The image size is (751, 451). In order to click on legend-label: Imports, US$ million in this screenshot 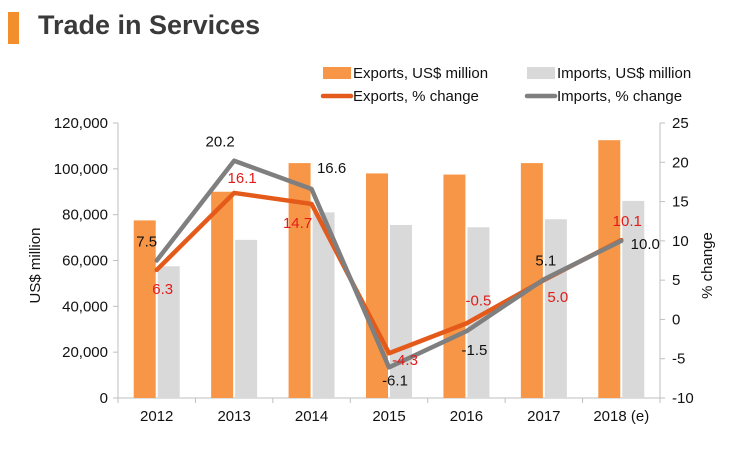, I will do `click(624, 73)`.